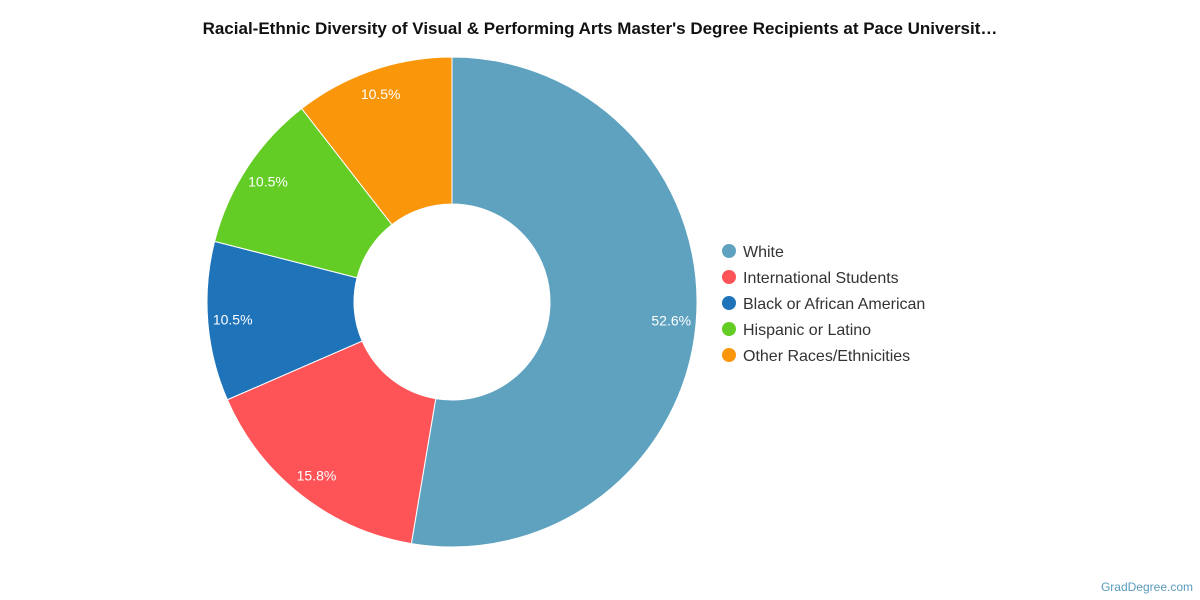  Describe the element at coordinates (807, 330) in the screenshot. I see `legend-label-hispanic-or-latino: Hispanic or Latino` at that location.